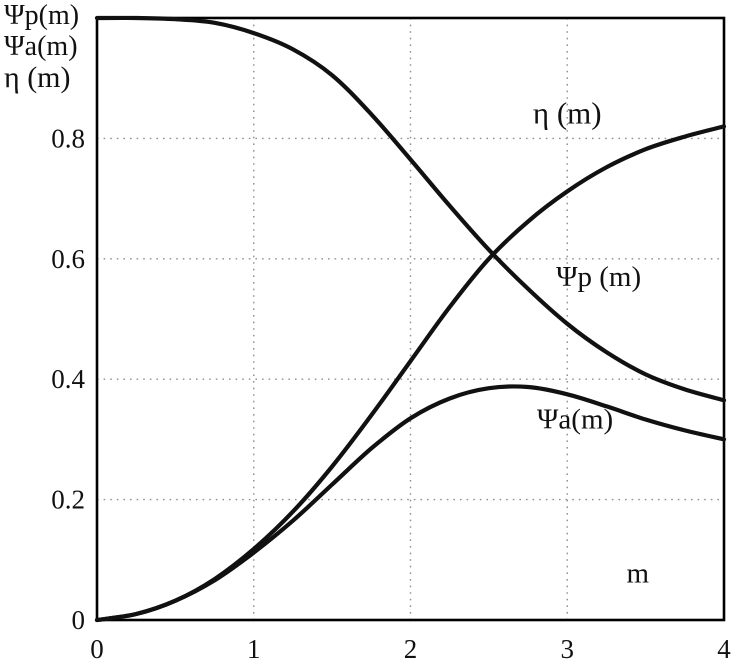 The width and height of the screenshot is (739, 669). What do you see at coordinates (567, 112) in the screenshot?
I see `curve-label-eta: η (m)` at bounding box center [567, 112].